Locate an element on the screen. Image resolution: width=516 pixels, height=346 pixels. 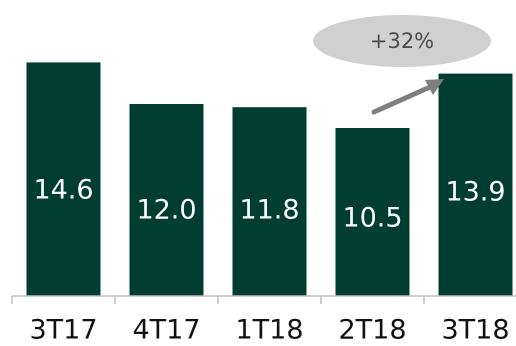
bar-value-label: 13.9 is located at coordinates (475, 192).